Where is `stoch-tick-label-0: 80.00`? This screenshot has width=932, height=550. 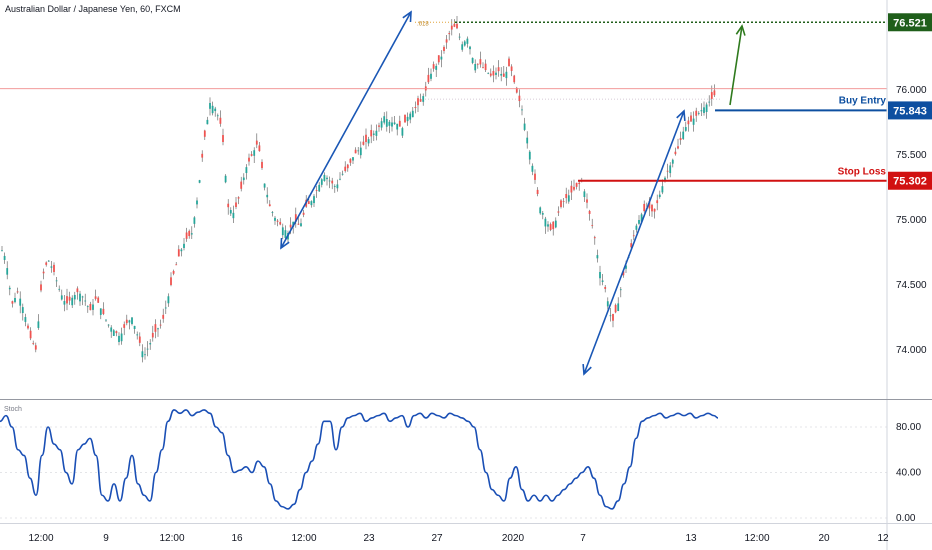
stoch-tick-label-0: 80.00 is located at coordinates (908, 427).